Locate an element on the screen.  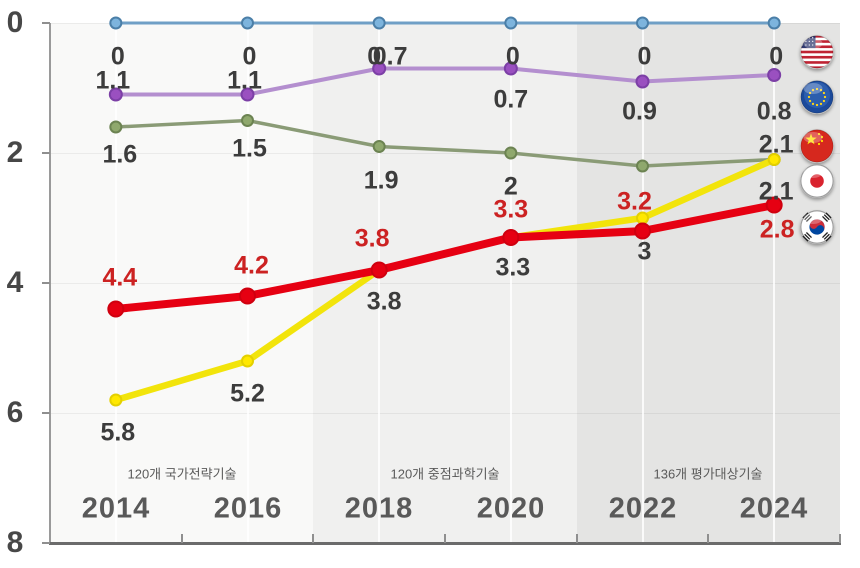
value-label-japan-2016: 1.5 is located at coordinates (249, 148).